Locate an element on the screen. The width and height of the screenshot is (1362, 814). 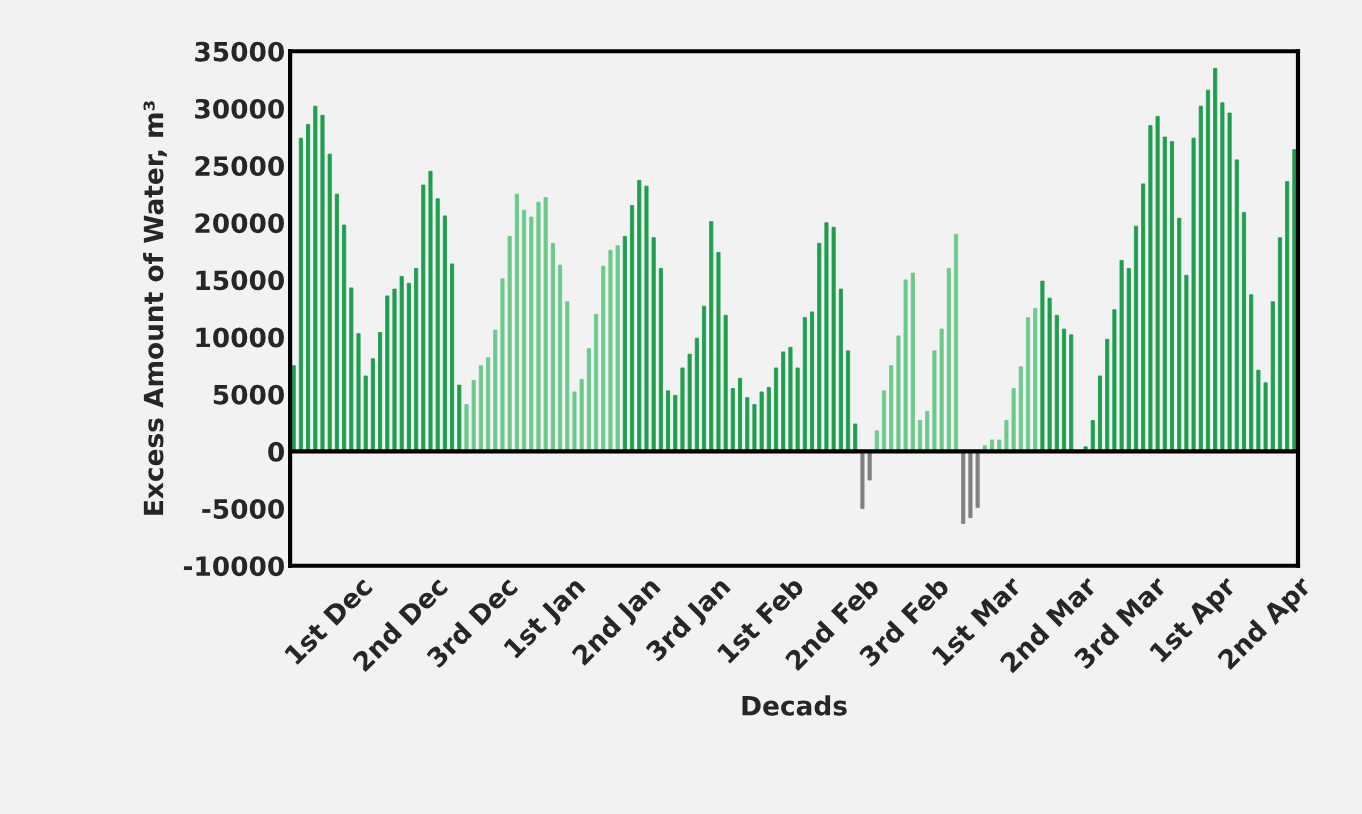
y-tick-label: 25000 is located at coordinates (239, 166).